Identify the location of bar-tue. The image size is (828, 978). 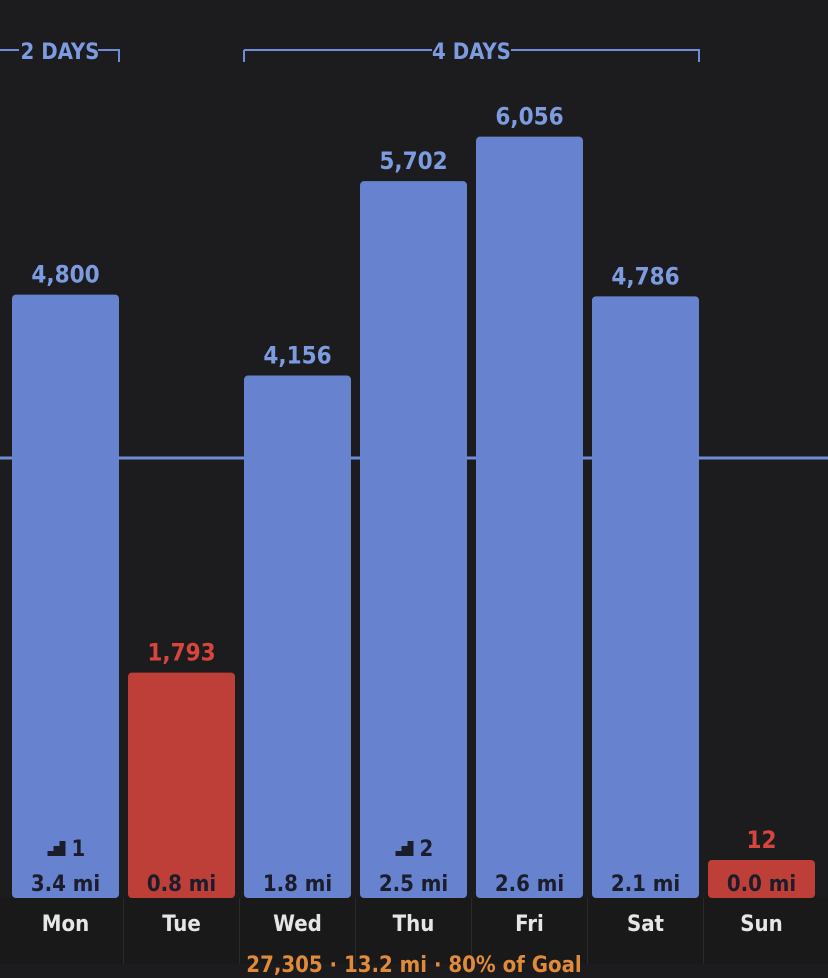
(181, 785).